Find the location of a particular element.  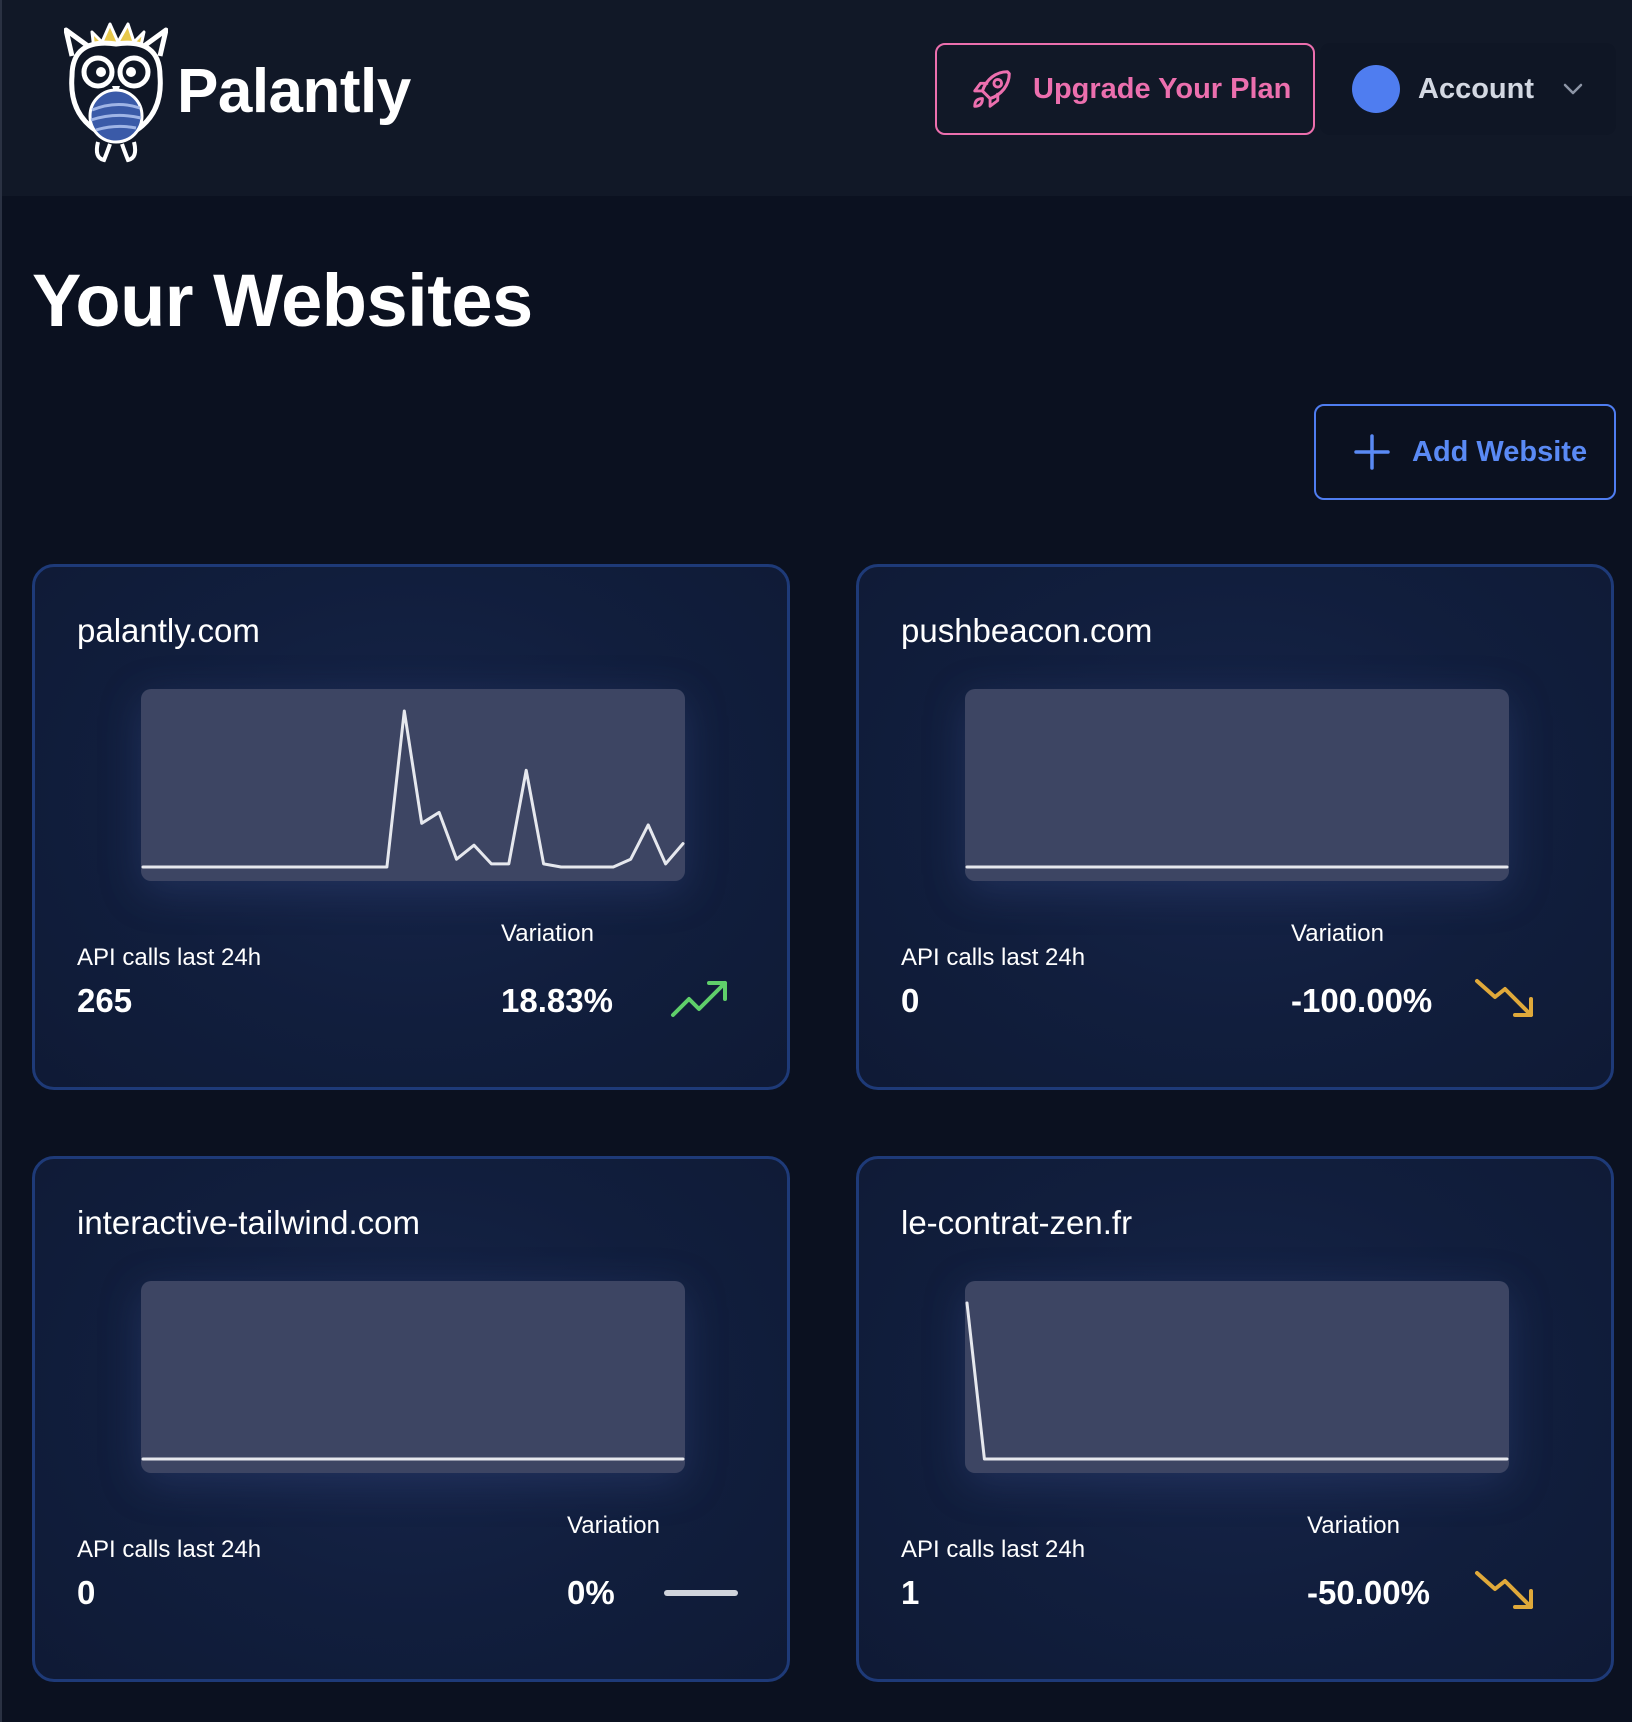

add-website-button: Add Website is located at coordinates (1465, 452).